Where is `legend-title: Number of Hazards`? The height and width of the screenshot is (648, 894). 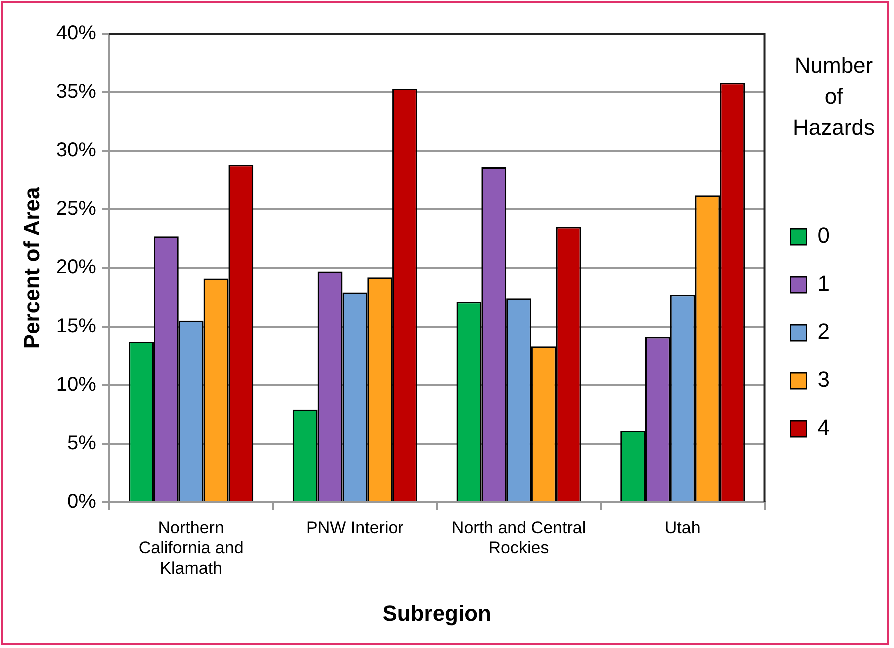 legend-title: Number of Hazards is located at coordinates (834, 97).